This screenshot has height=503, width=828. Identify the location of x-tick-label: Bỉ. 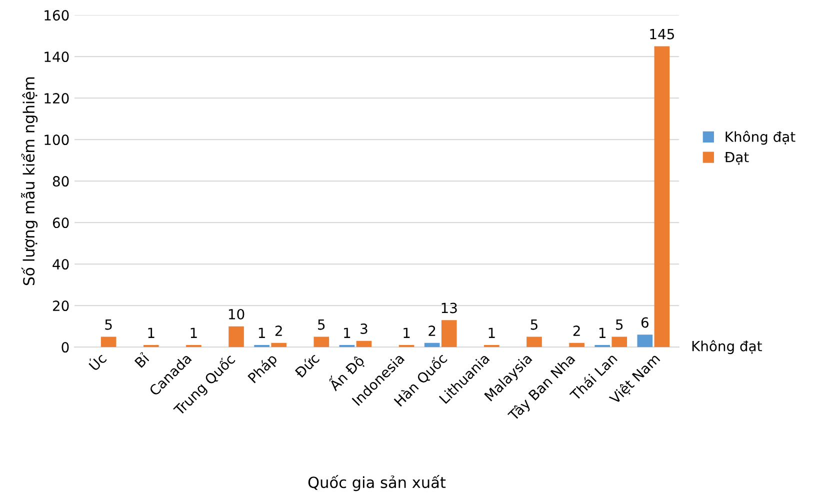
(142, 360).